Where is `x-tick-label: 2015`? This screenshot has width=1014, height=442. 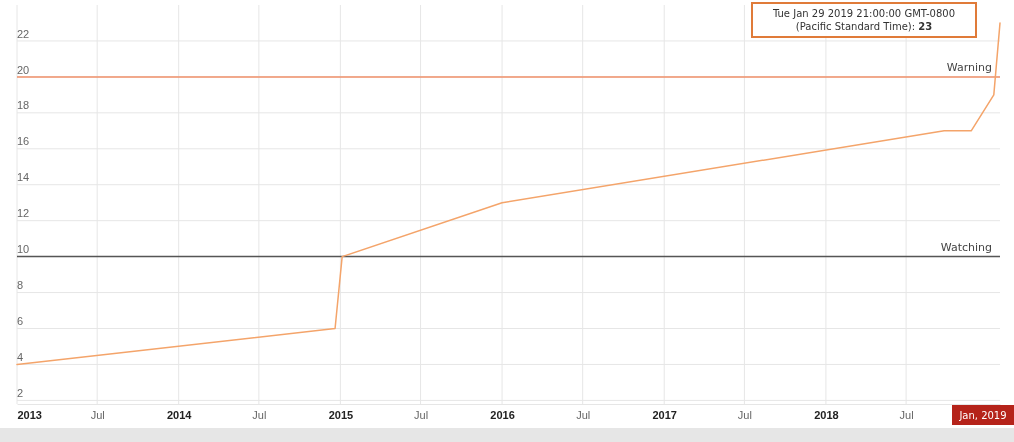
x-tick-label: 2015 is located at coordinates (341, 415).